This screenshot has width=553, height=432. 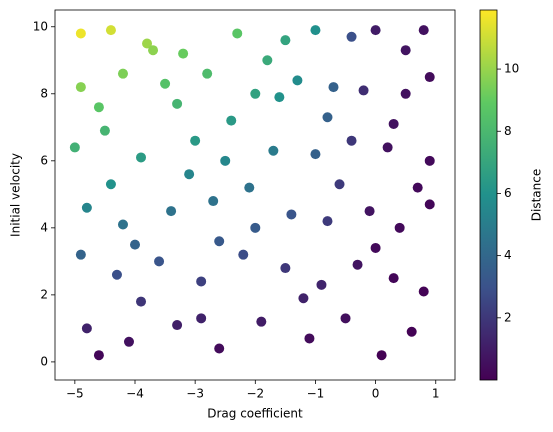 What do you see at coordinates (508, 193) in the screenshot?
I see `colorbar-tick-label: 6` at bounding box center [508, 193].